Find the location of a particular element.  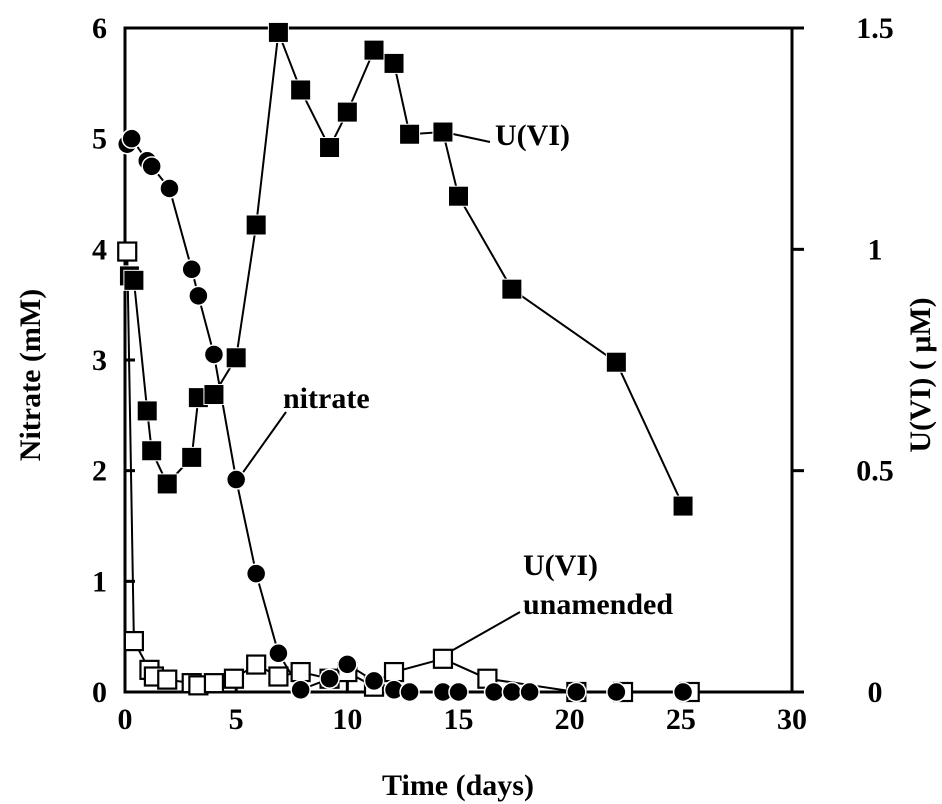

y-left-tick-label: 6 is located at coordinates (99, 28).